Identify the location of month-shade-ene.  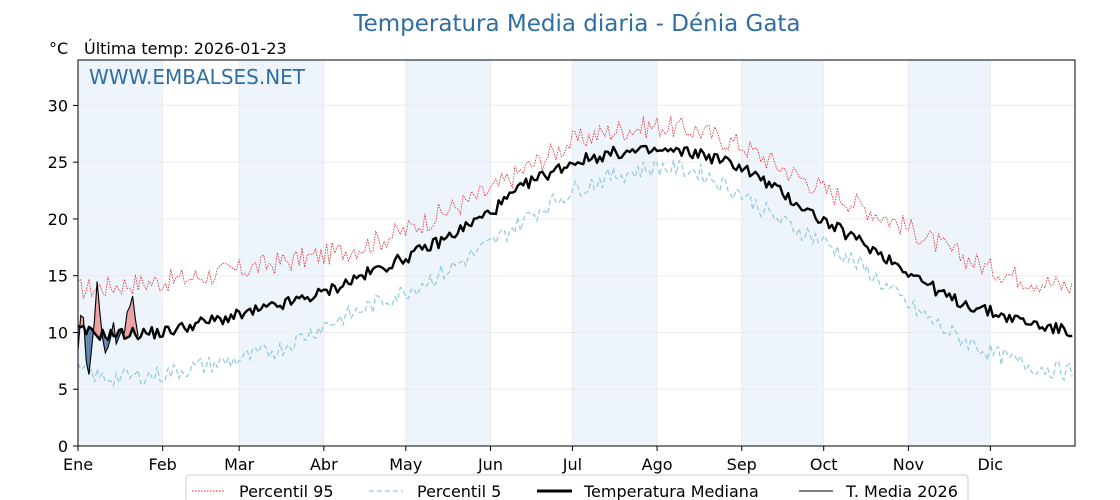
(120, 253).